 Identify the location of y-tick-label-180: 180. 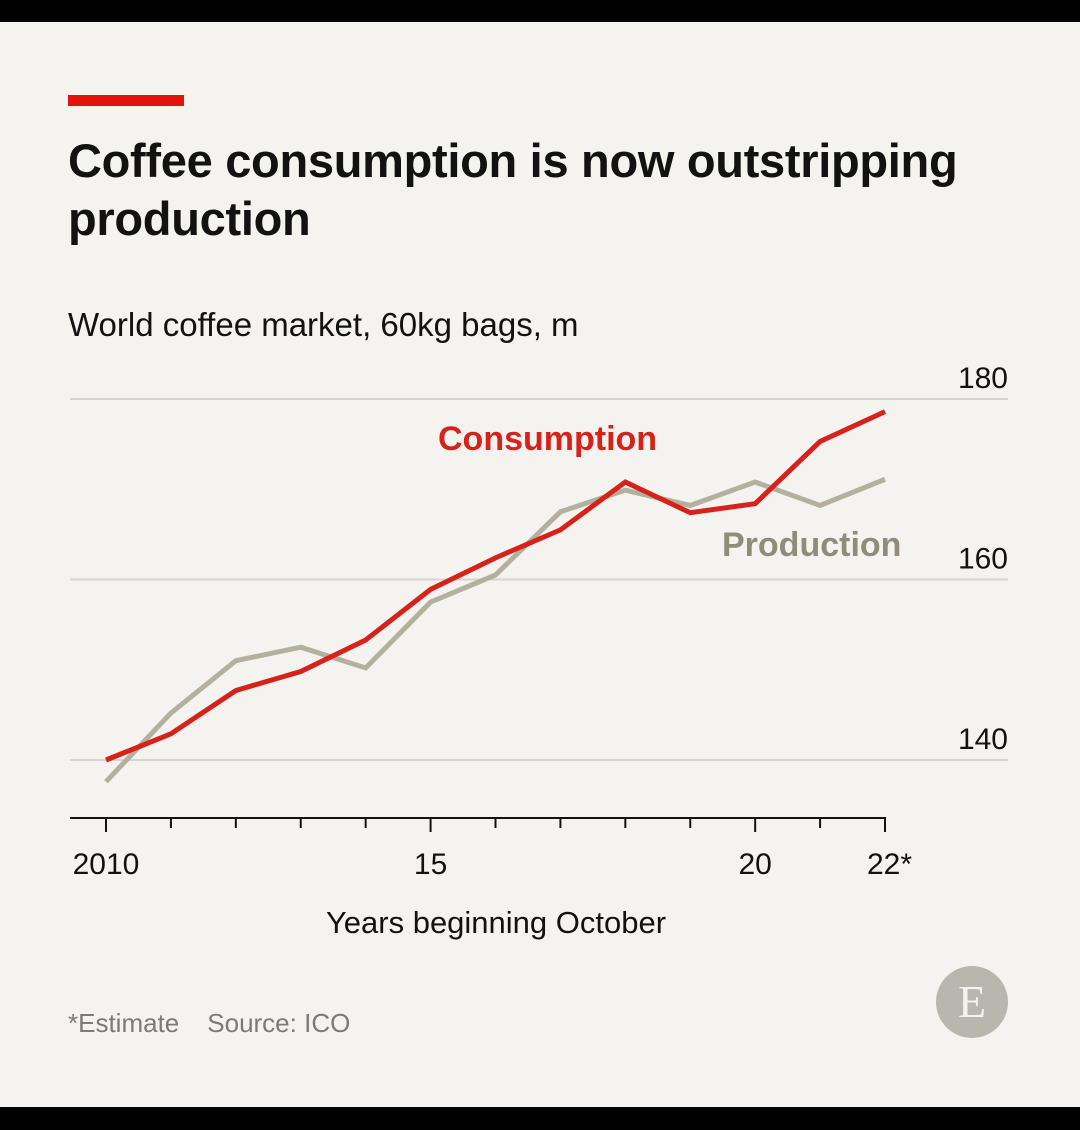
(983, 378).